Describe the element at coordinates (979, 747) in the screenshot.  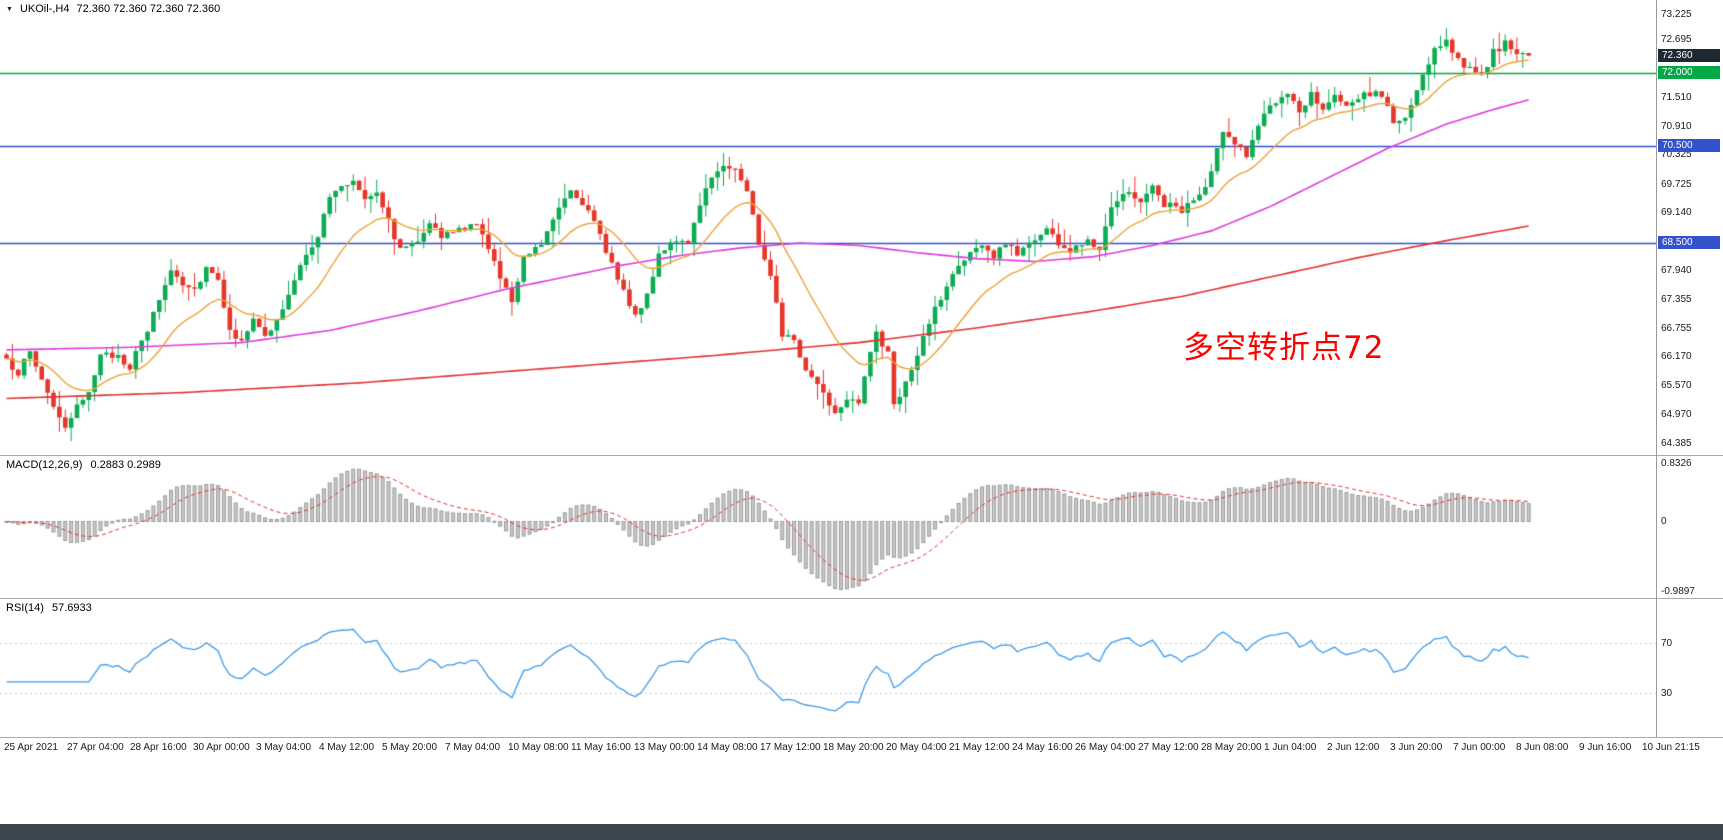
I see `time-label: 21 May 12:00` at that location.